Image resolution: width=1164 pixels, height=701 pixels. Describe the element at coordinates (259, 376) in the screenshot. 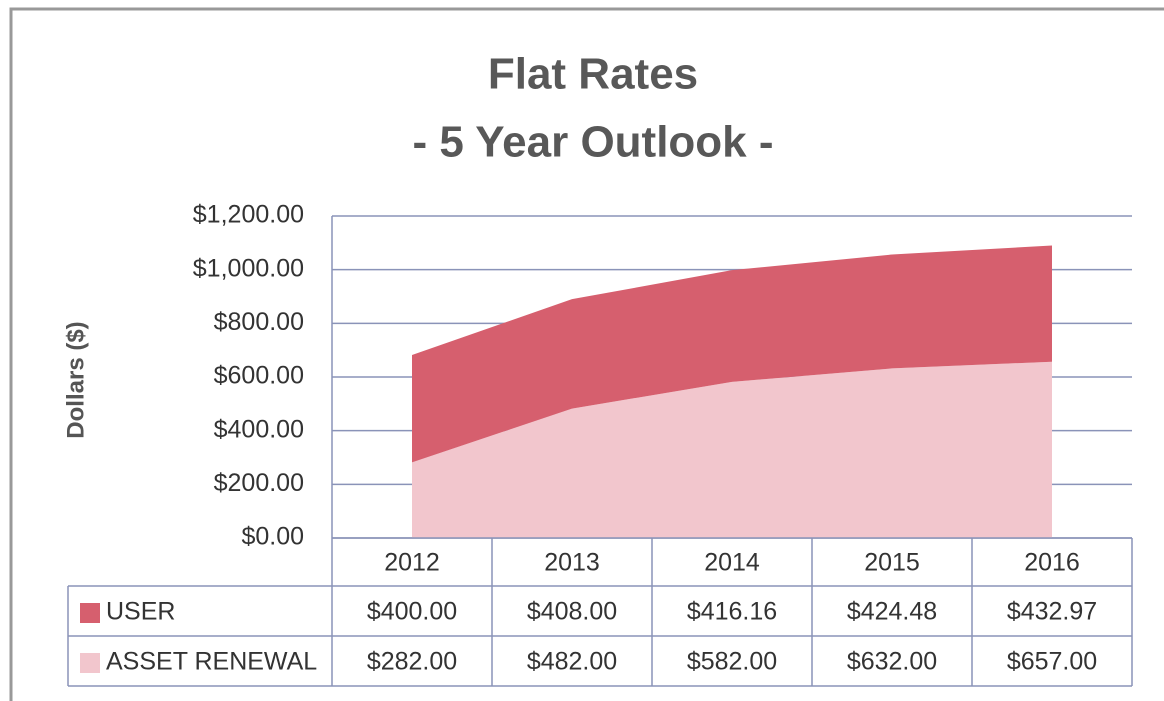

I see `y-tick-label: $600.00` at that location.